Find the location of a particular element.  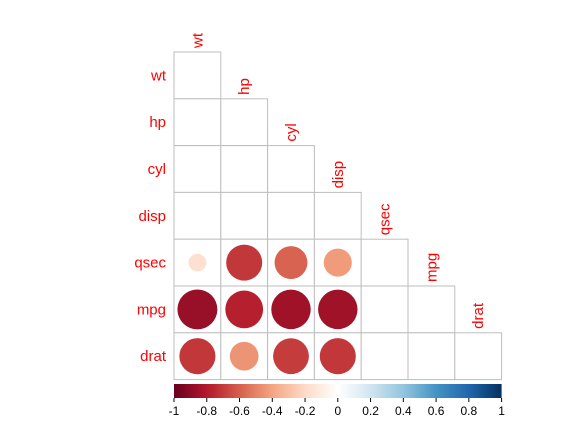

row-label-disp: disp is located at coordinates (152, 216).